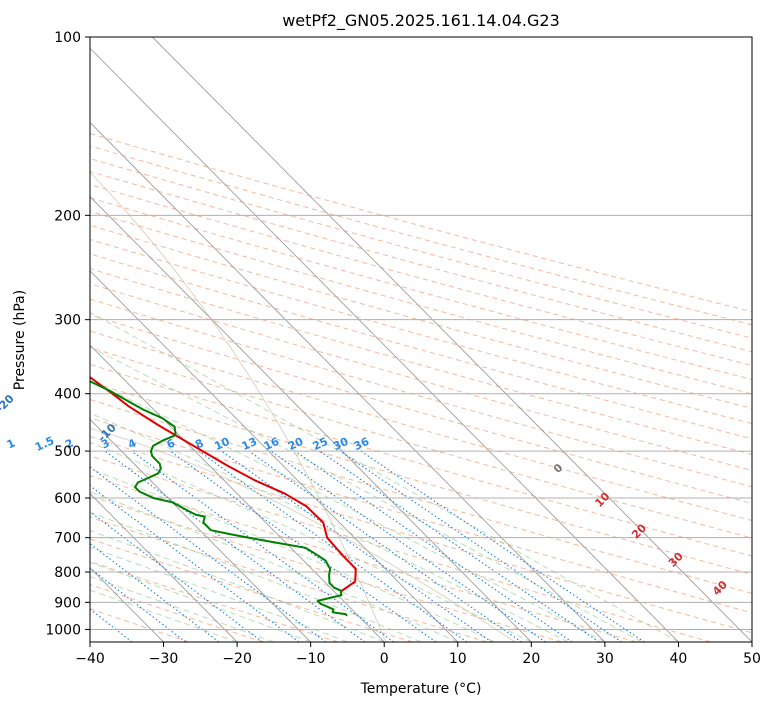  What do you see at coordinates (639, 531) in the screenshot?
I see `moist-adiabat-label: 20` at bounding box center [639, 531].